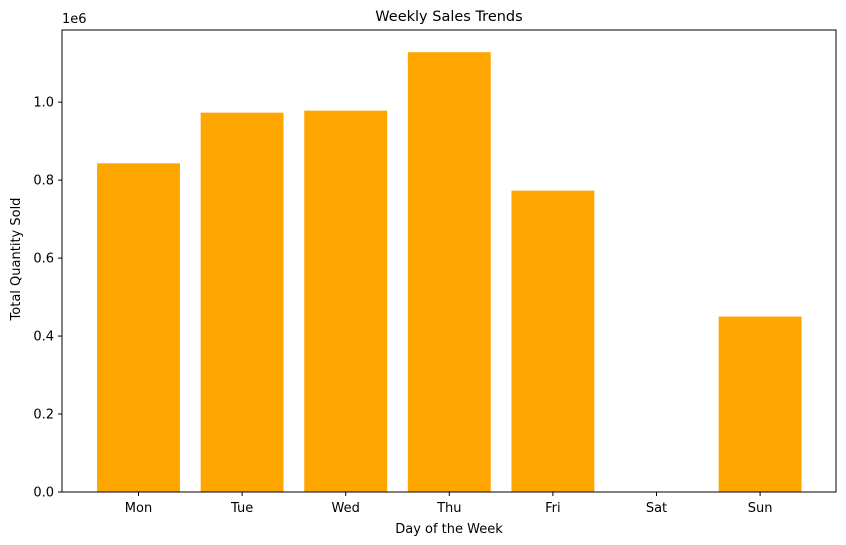 The image size is (846, 545). Describe the element at coordinates (43, 493) in the screenshot. I see `y-tick-label: 0.0` at that location.